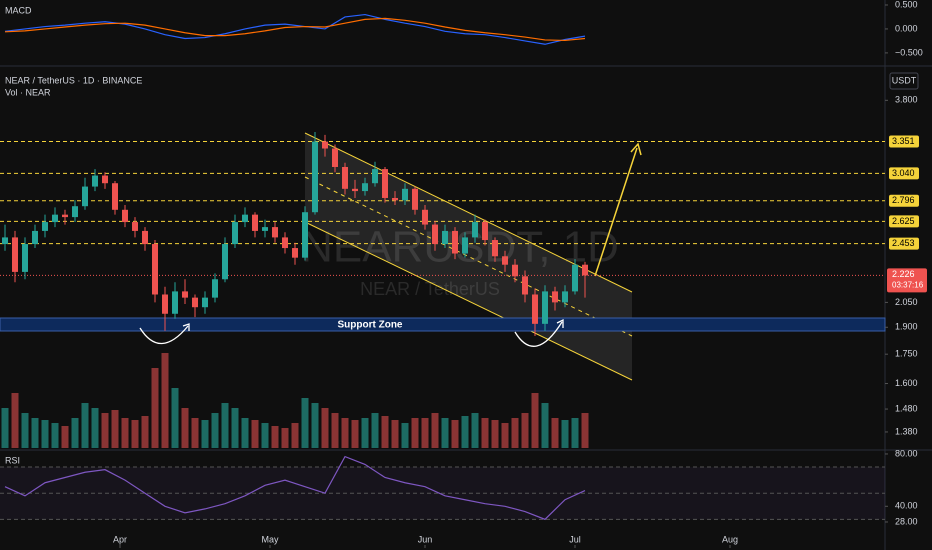  I want to click on level-label: 3.351, so click(903, 141).